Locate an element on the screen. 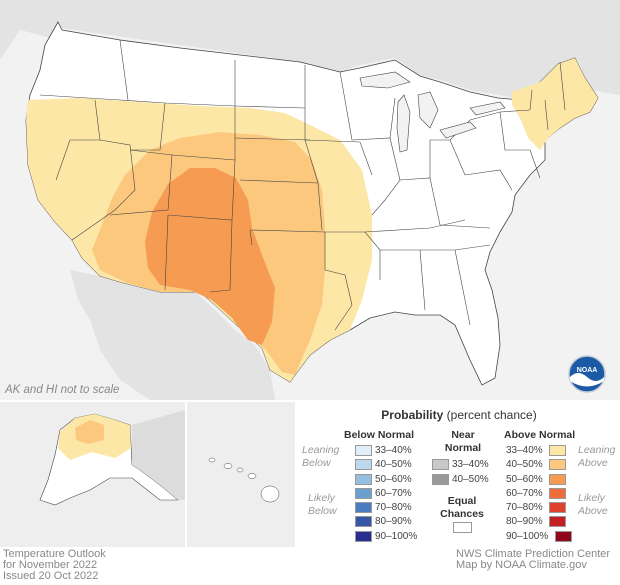 The height and width of the screenshot is (585, 620). above-range-7: 90–100% is located at coordinates (527, 536).